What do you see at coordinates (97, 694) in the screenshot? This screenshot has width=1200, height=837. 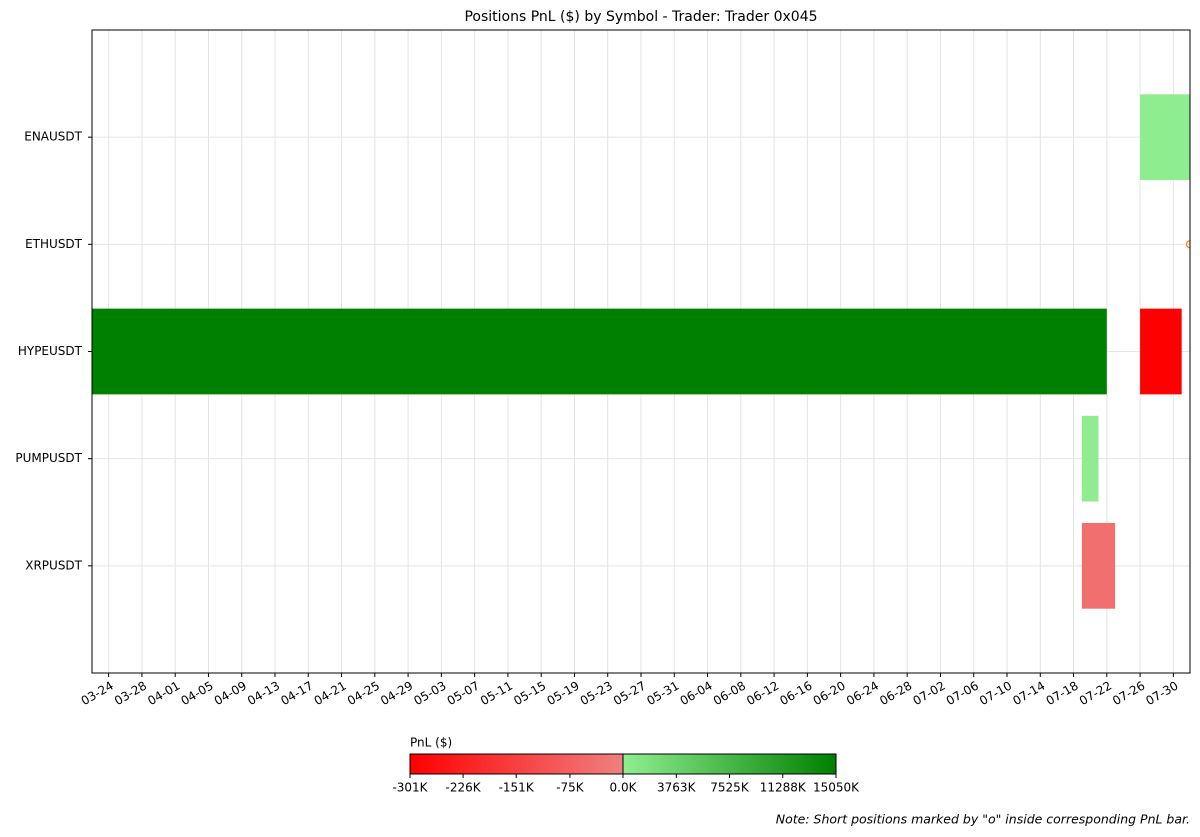 I see `x-tick-label: 03-24` at bounding box center [97, 694].